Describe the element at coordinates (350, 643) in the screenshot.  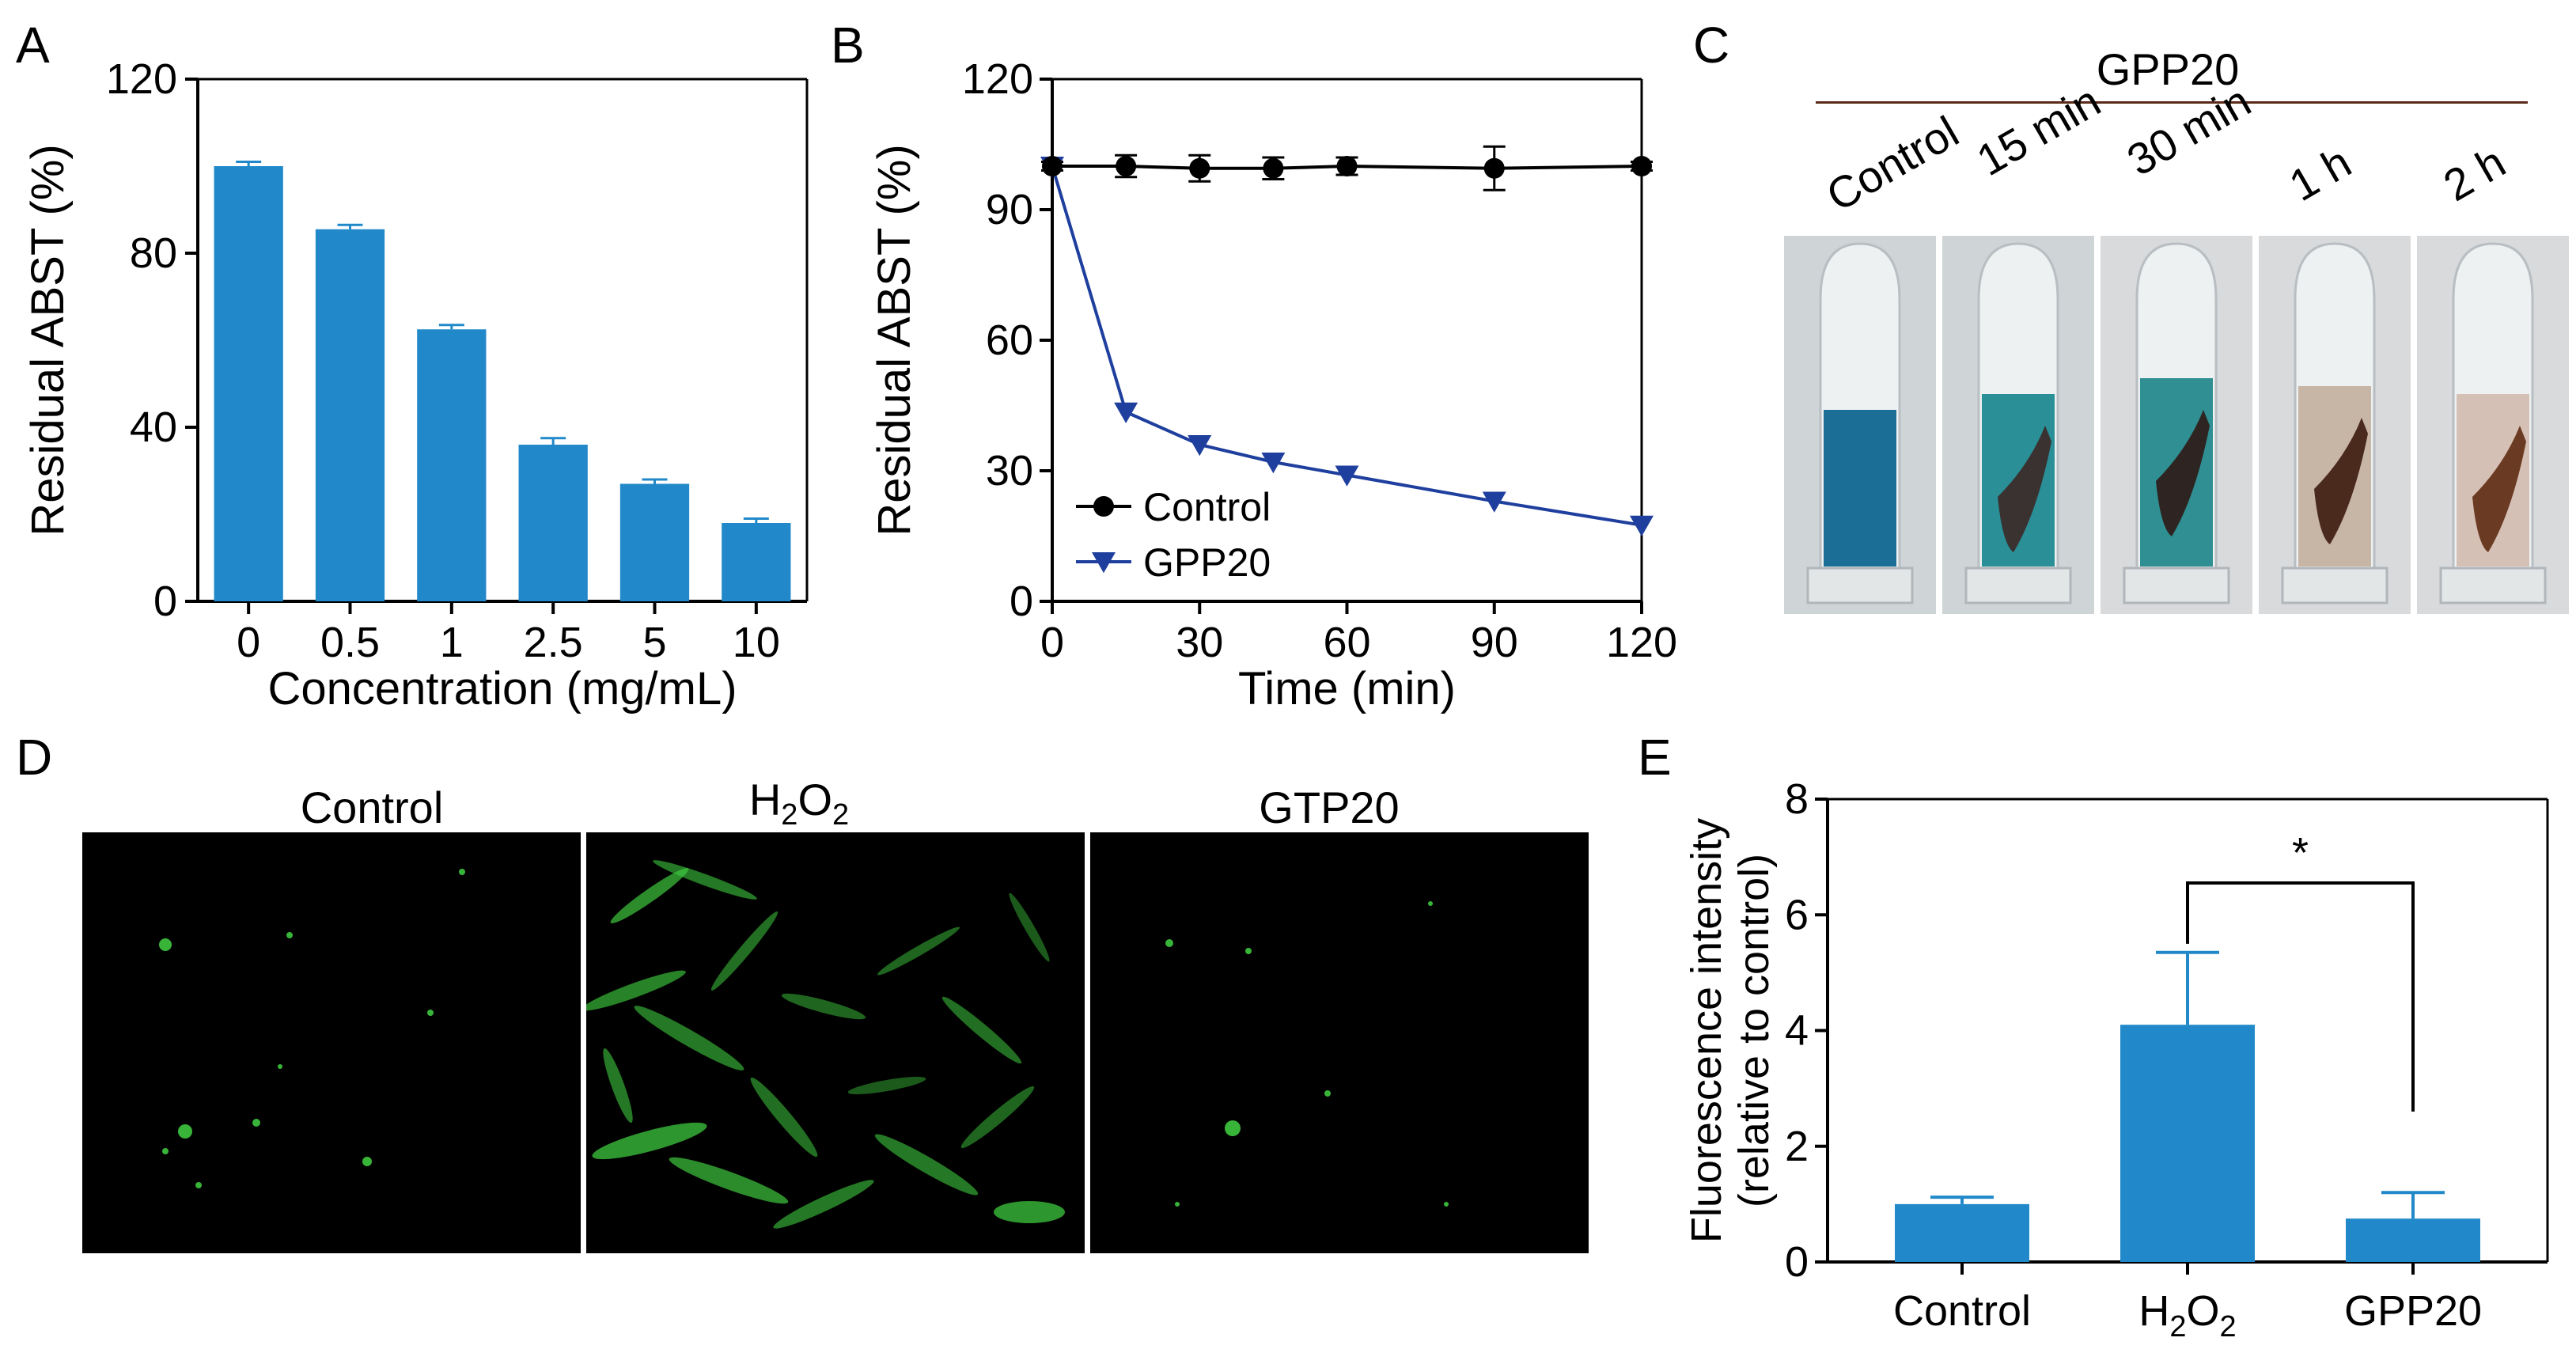
I see `x-tick-label: 0.5` at that location.